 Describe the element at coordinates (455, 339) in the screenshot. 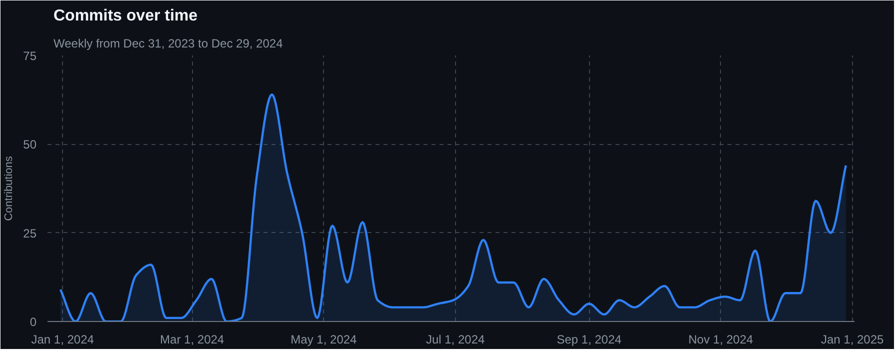

I see `x-tick-label: Jul 1, 2024` at that location.